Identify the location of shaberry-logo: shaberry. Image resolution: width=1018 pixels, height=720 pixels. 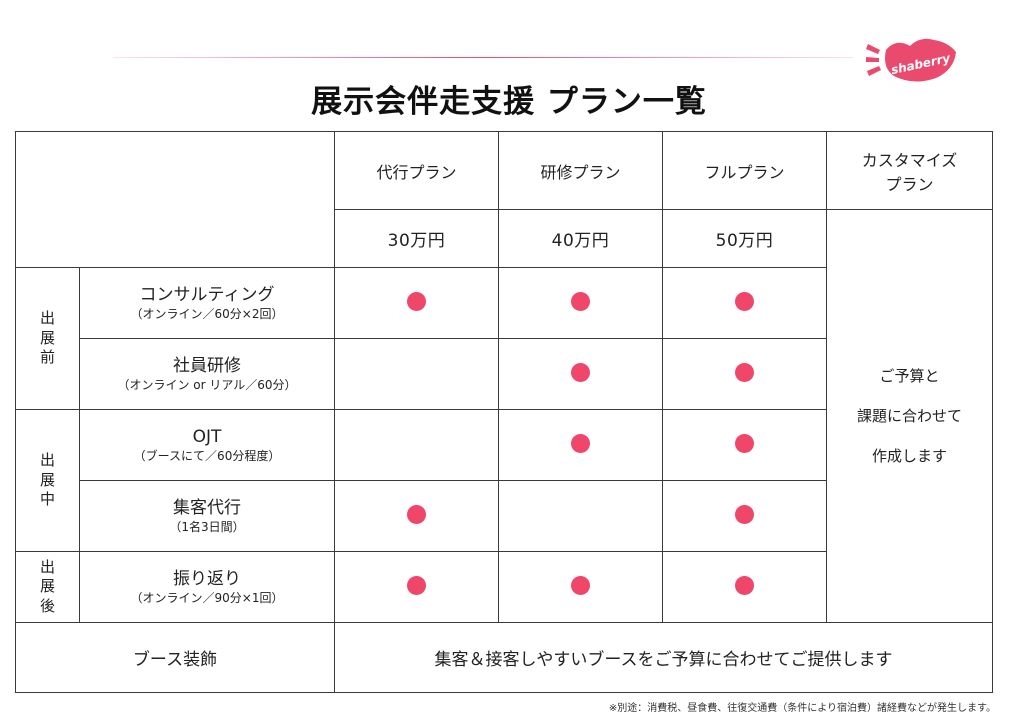
(911, 60).